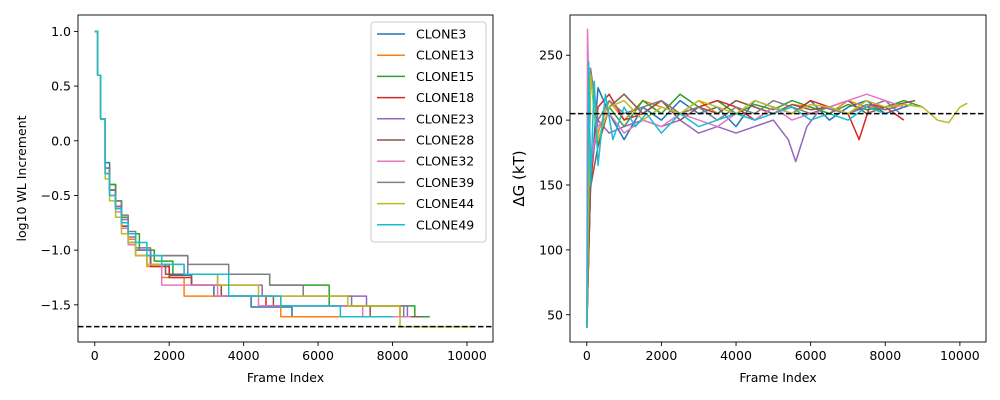  Describe the element at coordinates (61, 140) in the screenshot. I see `y-tick-label: 0.0` at that location.